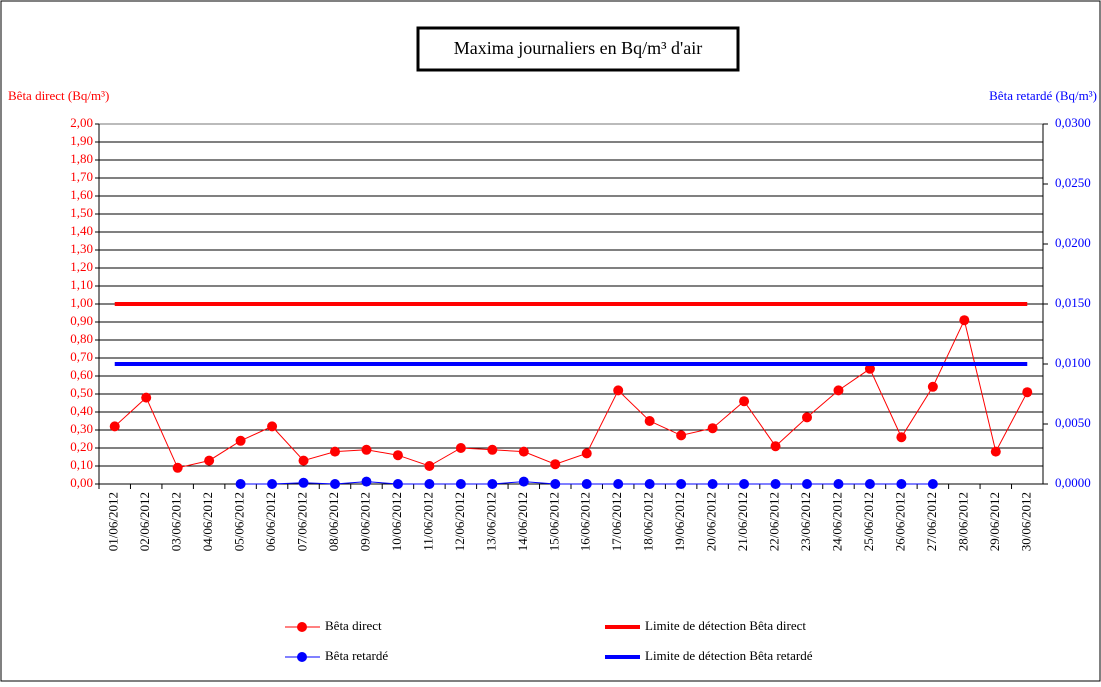 This screenshot has width=1101, height=687. What do you see at coordinates (364, 521) in the screenshot?
I see `x-tick-label: 09/06/2012` at bounding box center [364, 521].